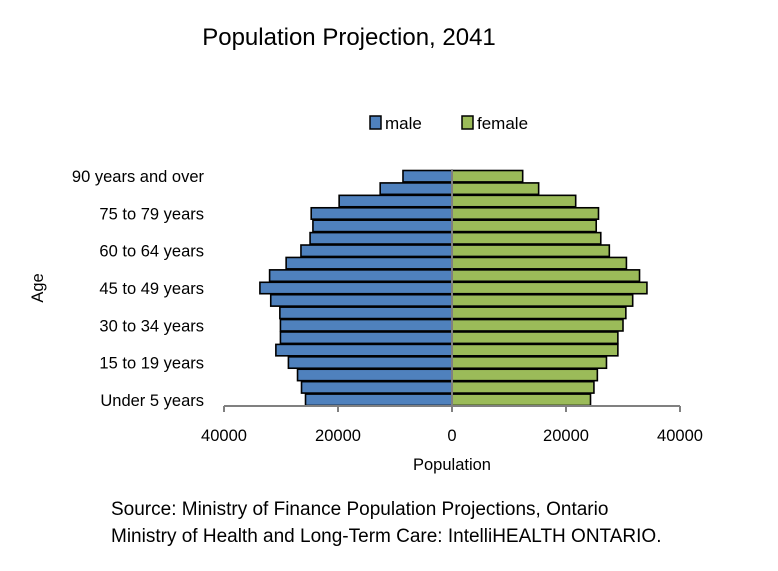 The image size is (778, 571). Describe the element at coordinates (366, 325) in the screenshot. I see `bar-male-30-to-34-years` at that location.